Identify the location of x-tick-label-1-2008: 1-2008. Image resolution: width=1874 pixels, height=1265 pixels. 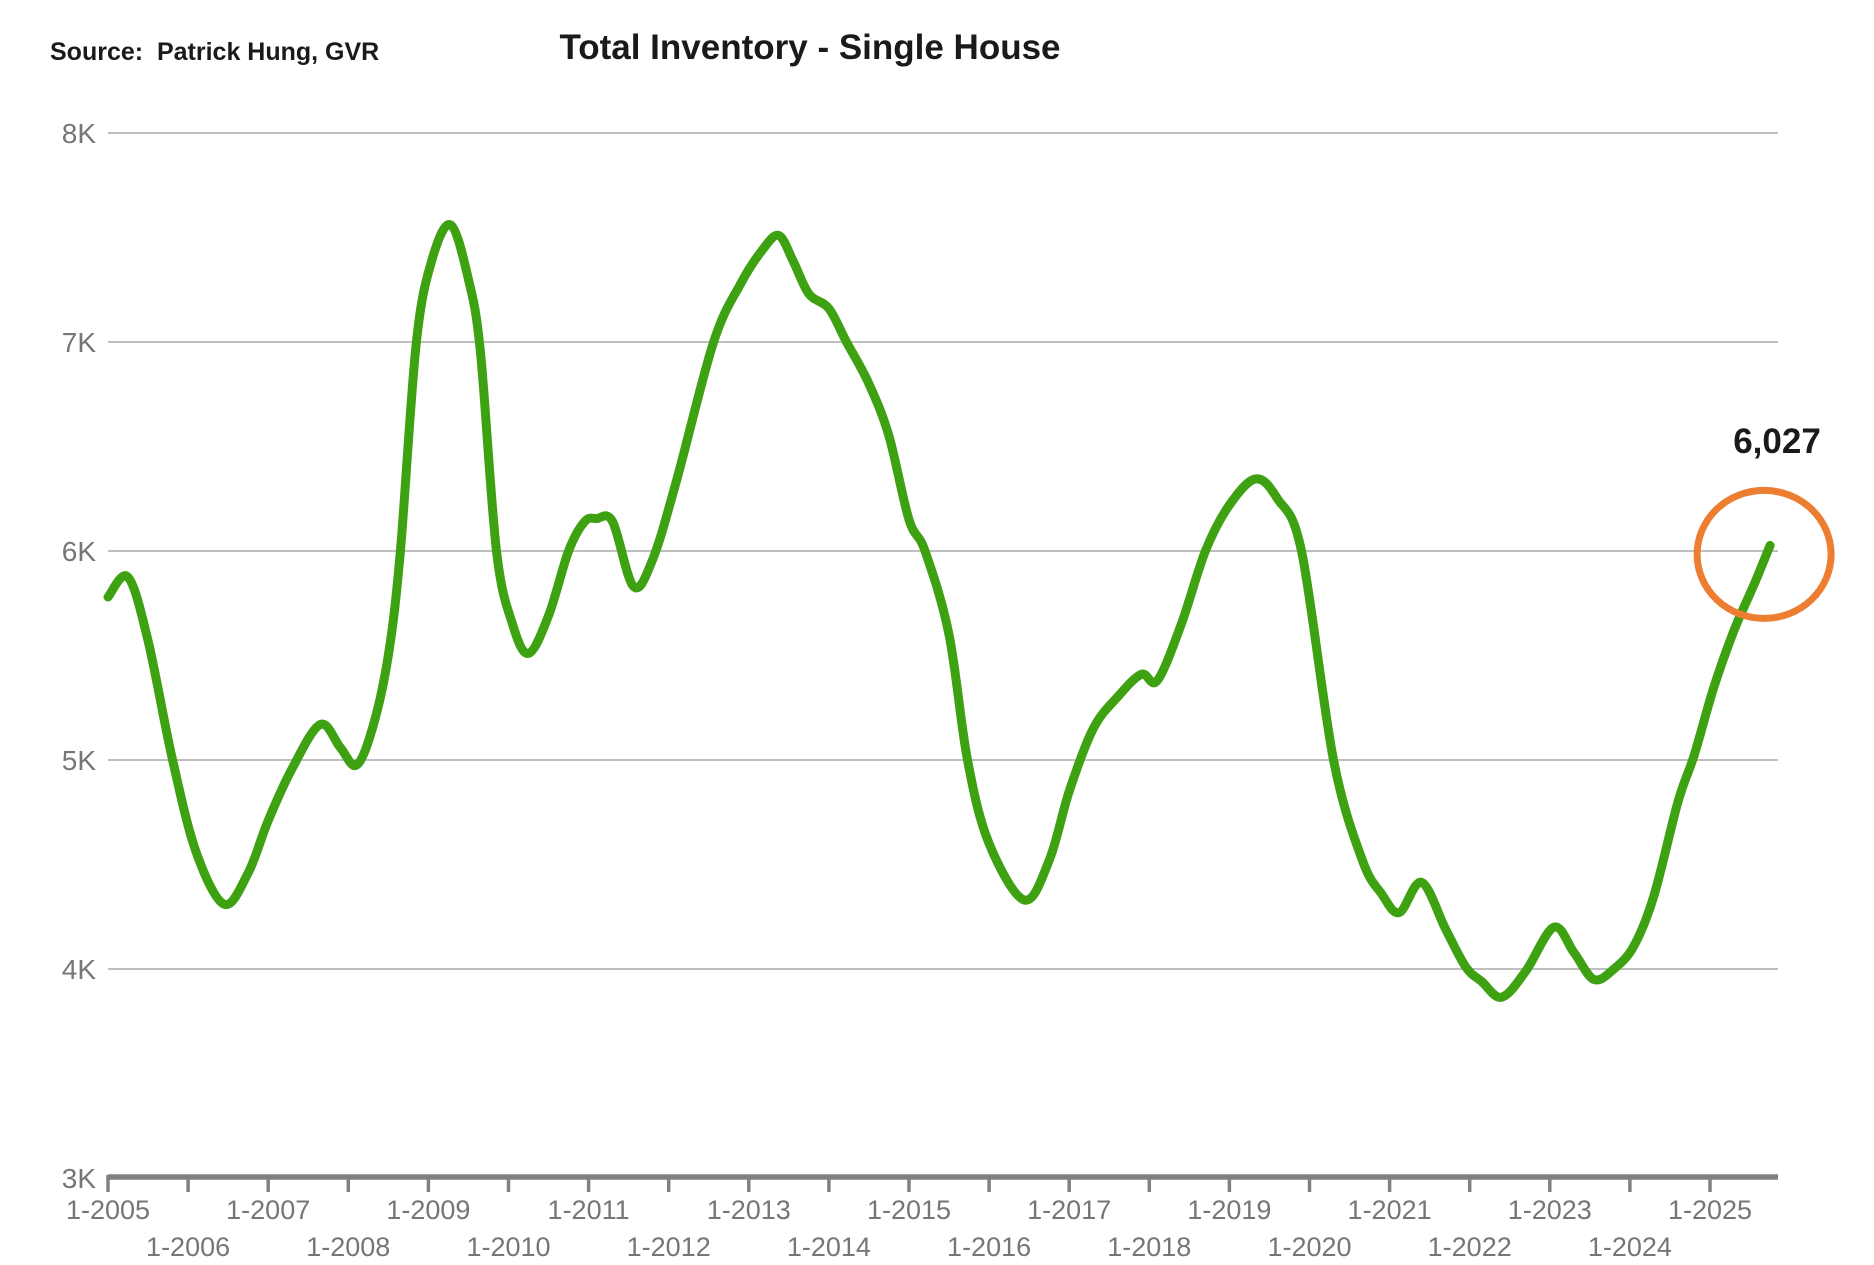
(348, 1247).